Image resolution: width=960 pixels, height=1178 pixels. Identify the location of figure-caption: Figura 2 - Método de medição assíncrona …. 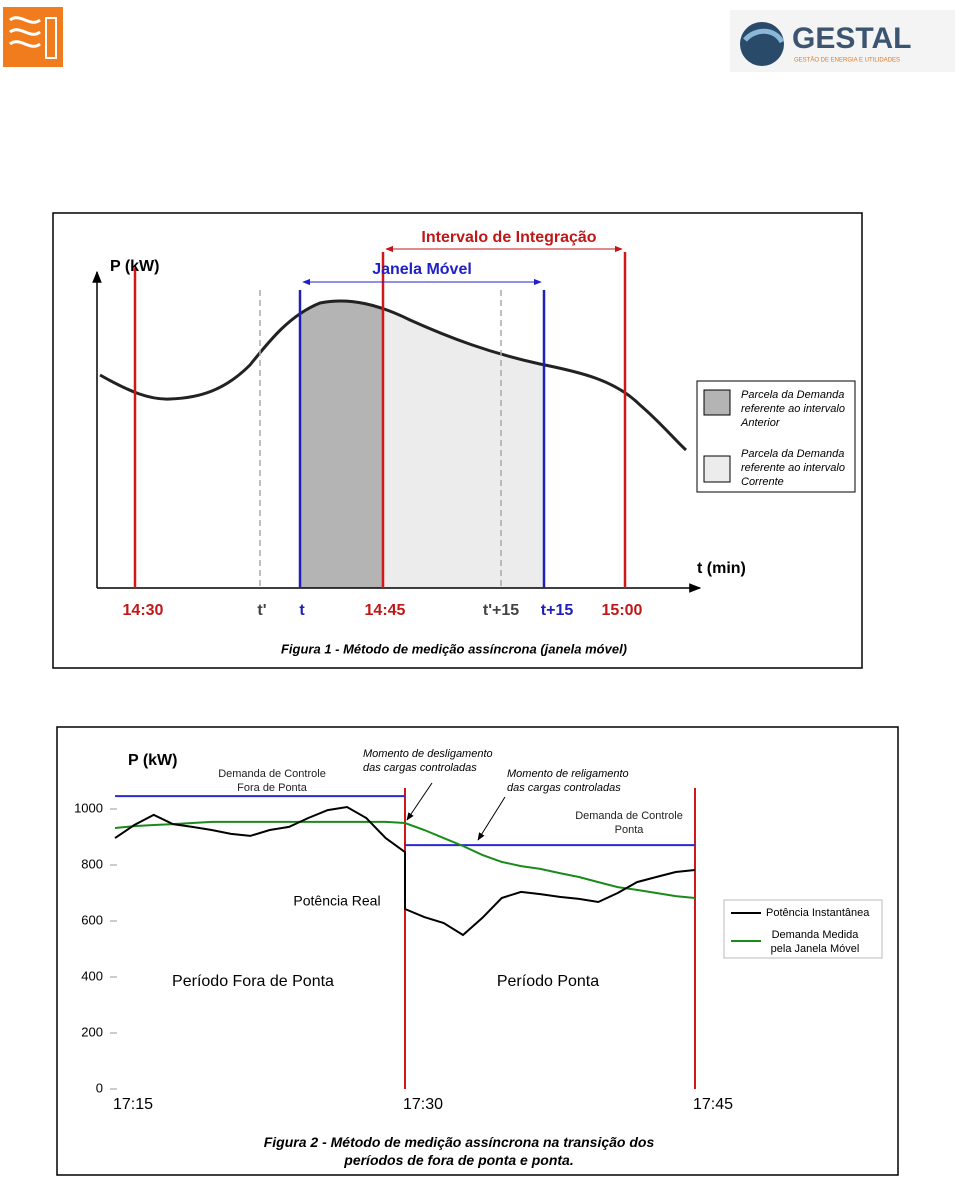
(459, 1151).